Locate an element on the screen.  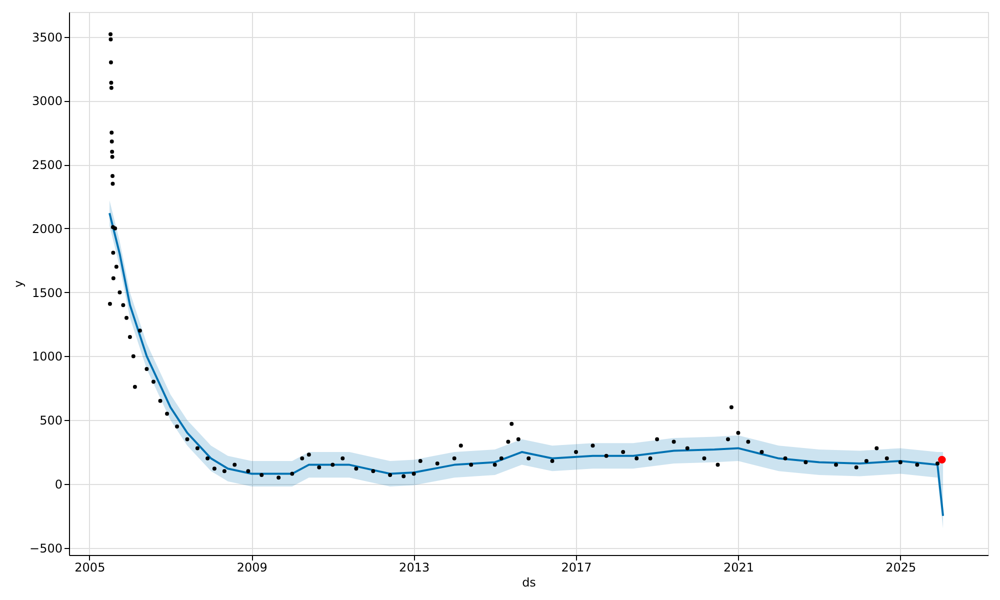
y-tick-label: 3000 is located at coordinates (47, 101).